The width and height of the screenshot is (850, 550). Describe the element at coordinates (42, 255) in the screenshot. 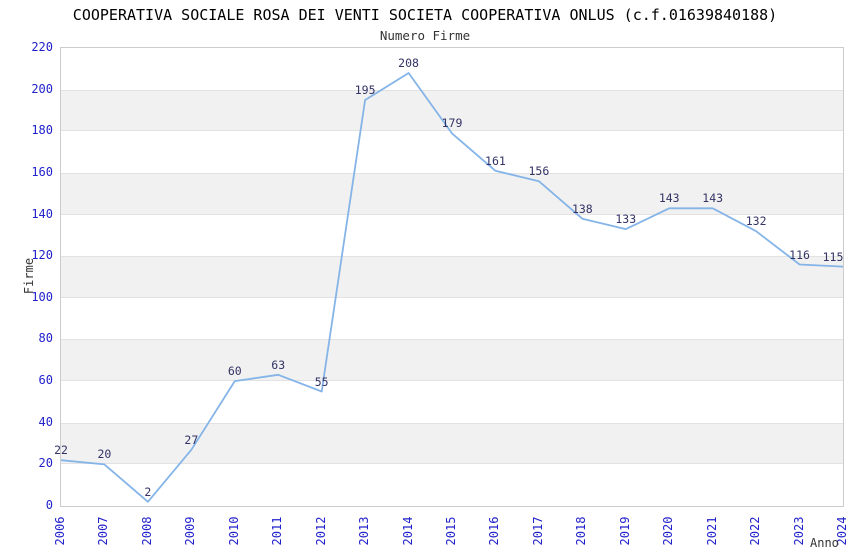

I see `y-tick-label: 120` at that location.